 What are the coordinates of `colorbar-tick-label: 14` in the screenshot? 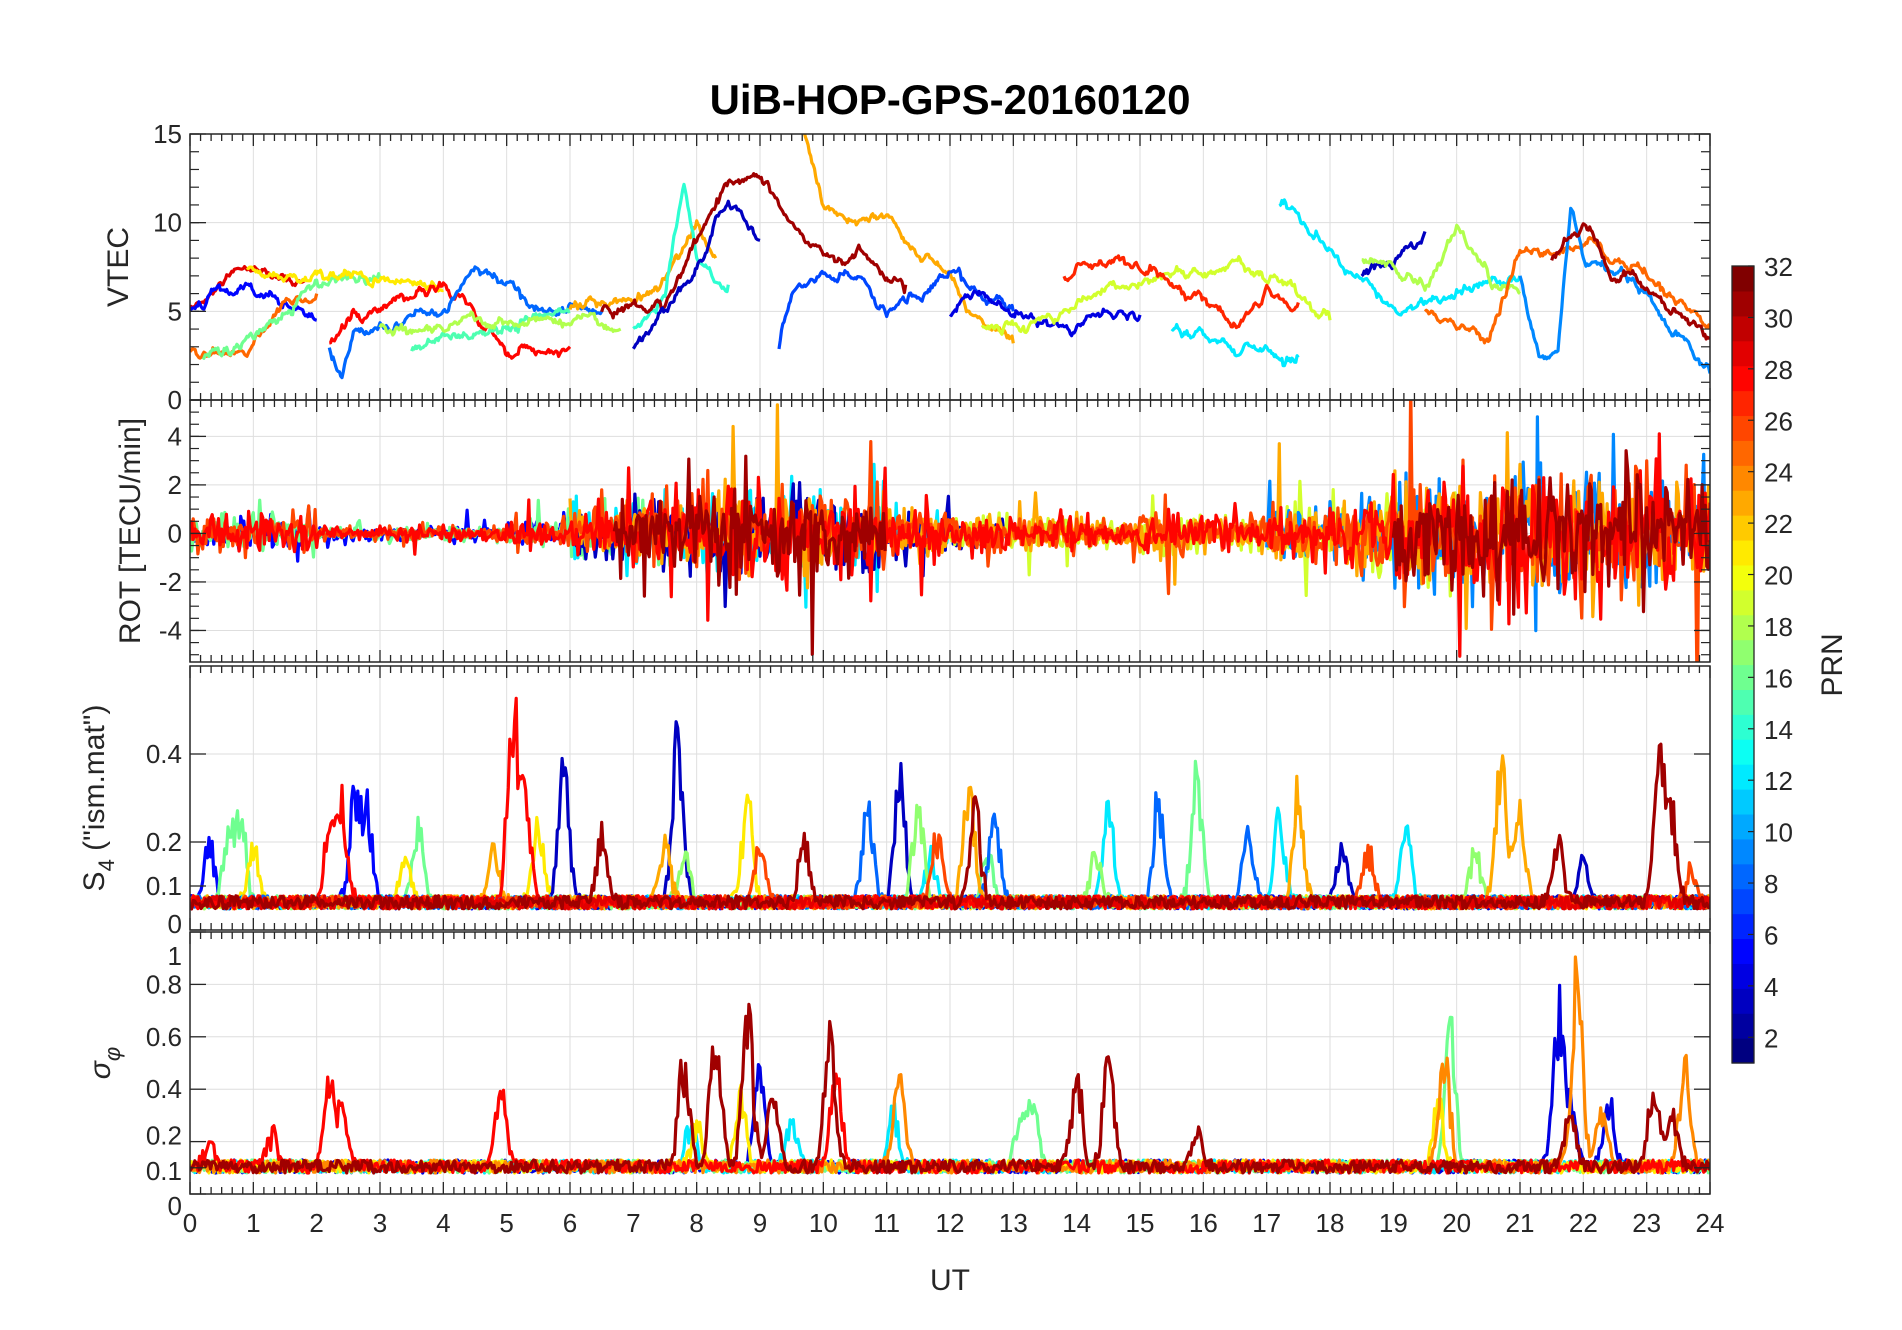 It's located at (1778, 730).